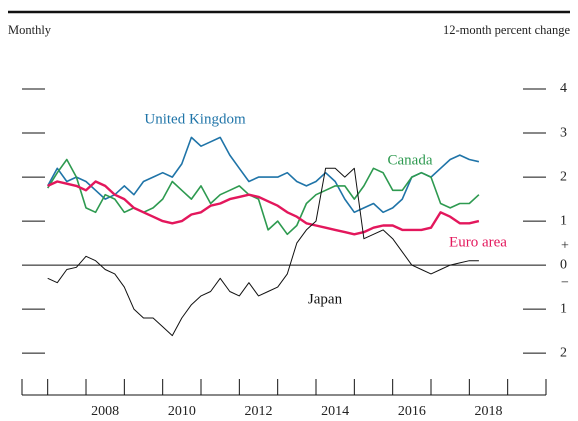 This screenshot has height=421, width=578. I want to click on unit-note: 12-month percent change, so click(506, 30).